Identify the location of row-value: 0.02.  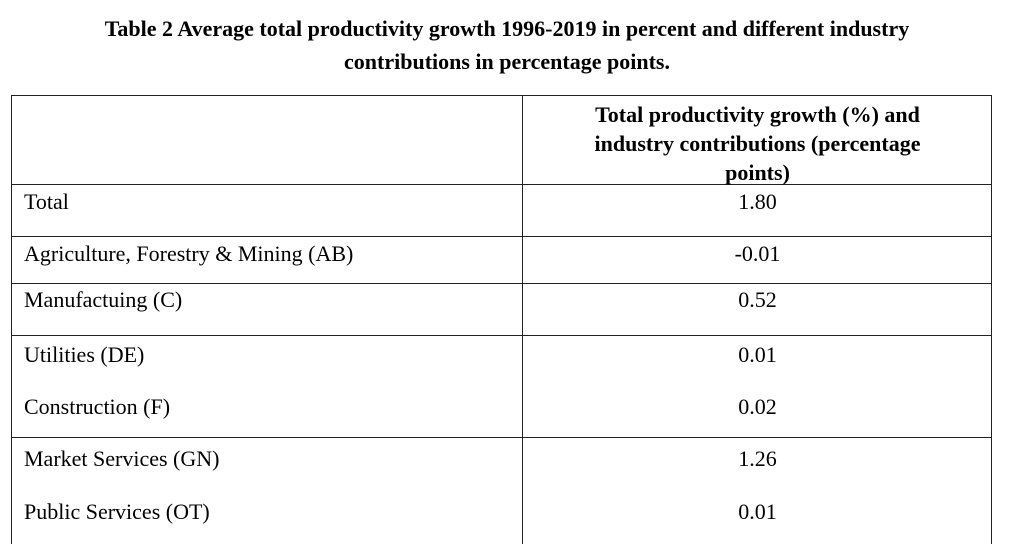
(757, 406).